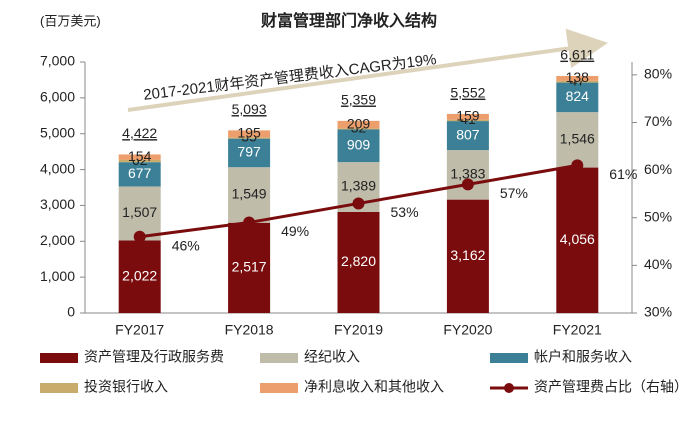  I want to click on value-label: 1,389, so click(358, 186).